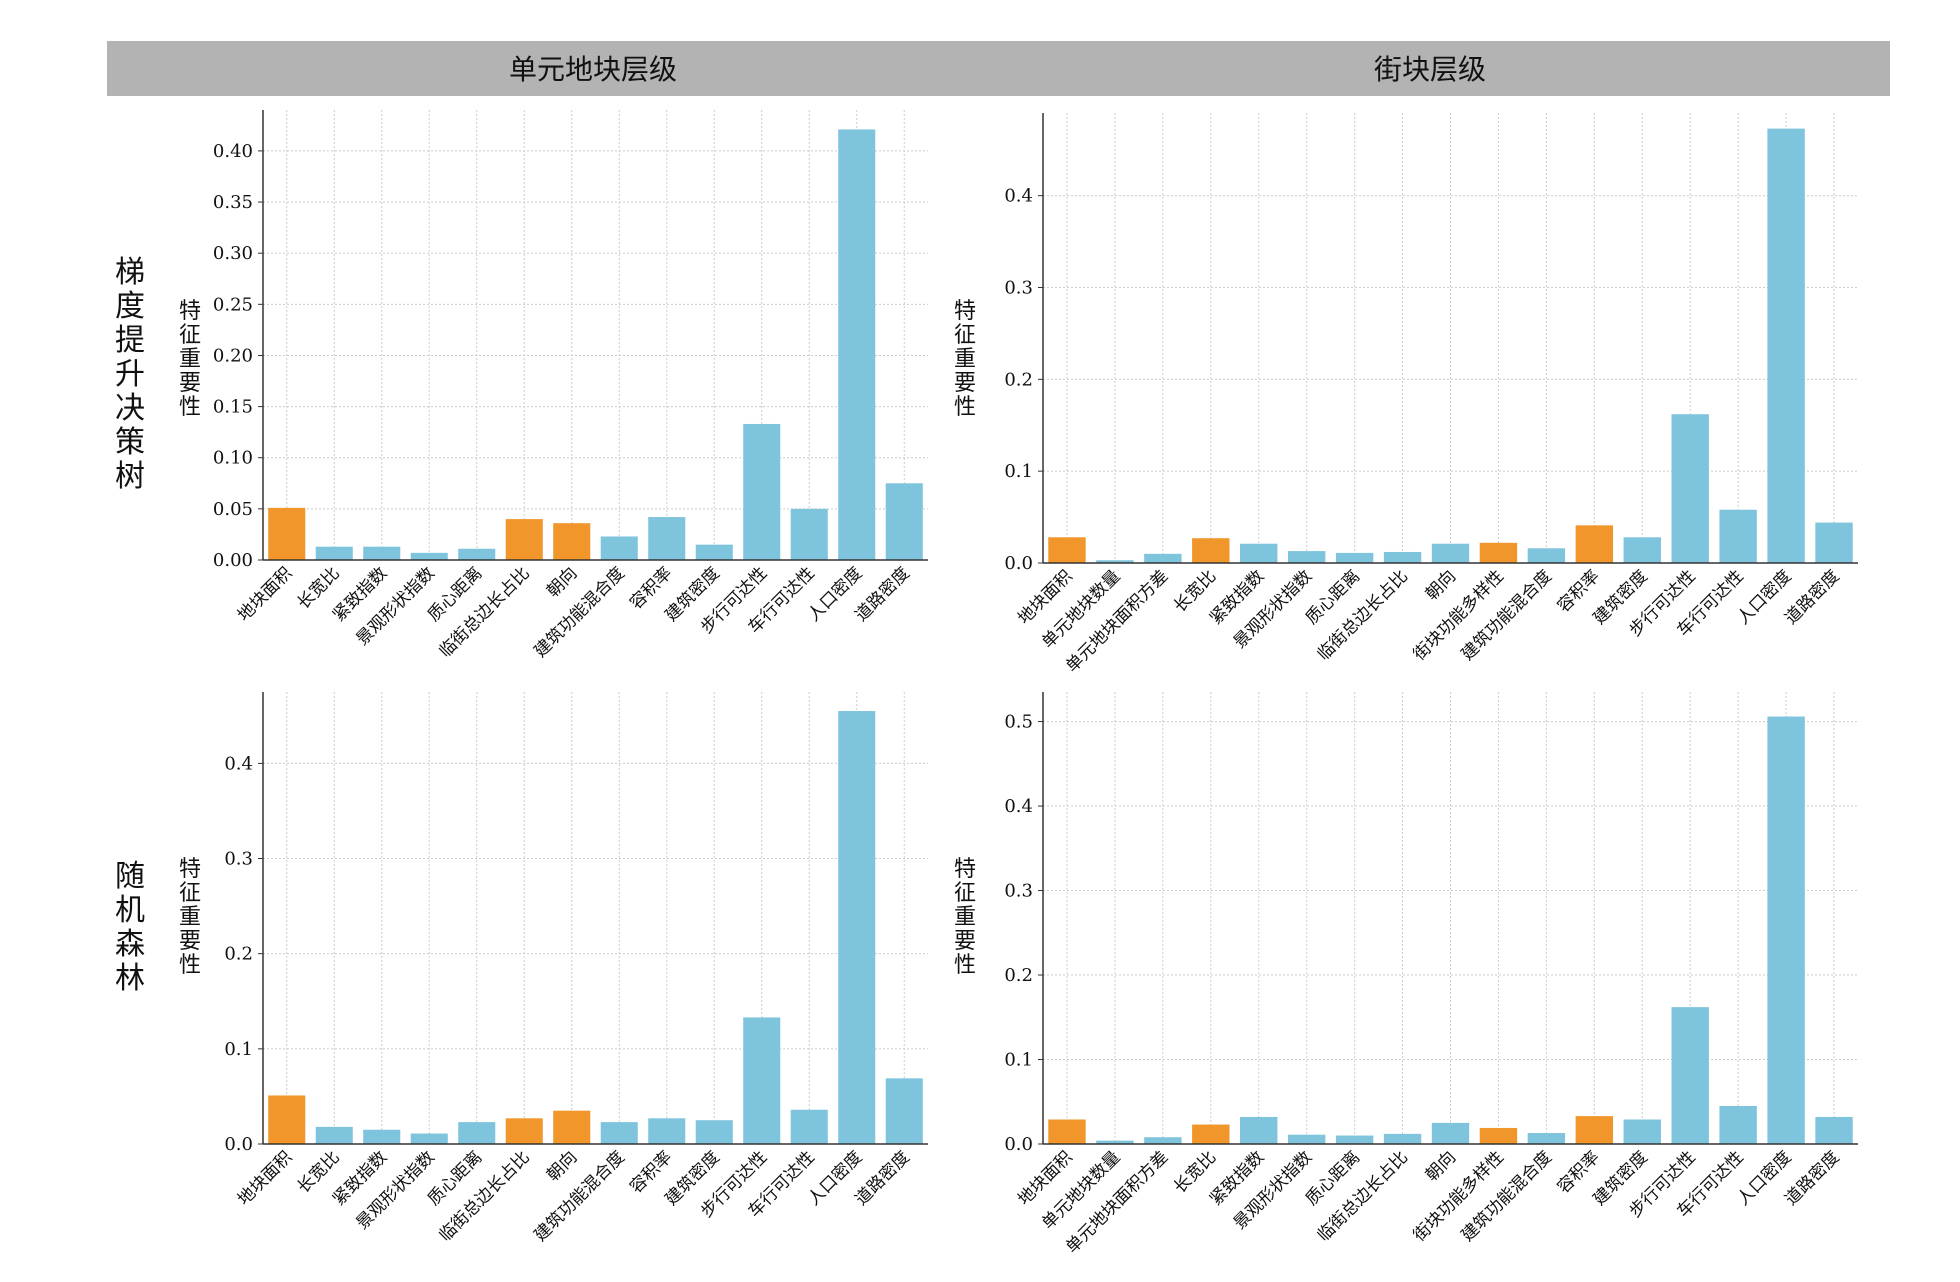  Describe the element at coordinates (233, 407) in the screenshot. I see `y-tick-label: 0.15` at that location.